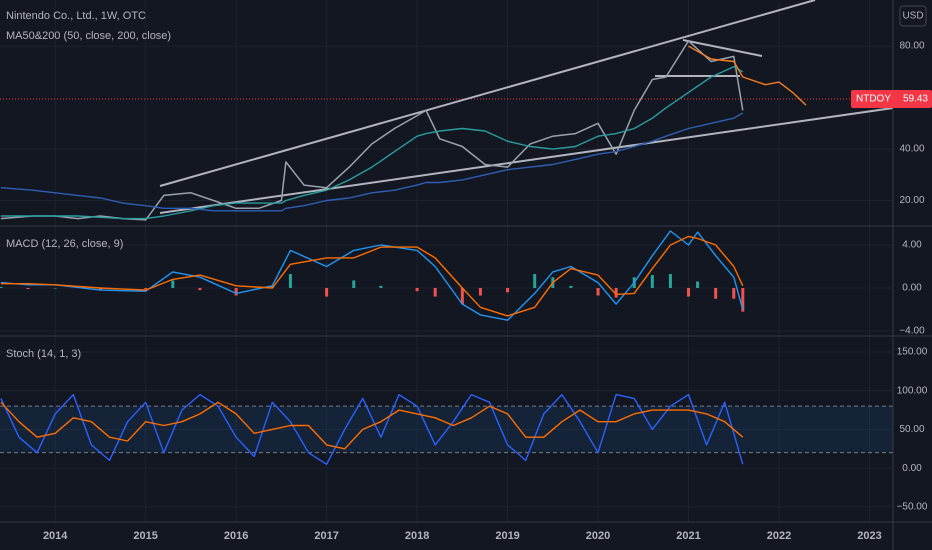 The image size is (932, 550). Describe the element at coordinates (55, 536) in the screenshot. I see `x-tick-label: 2014` at that location.